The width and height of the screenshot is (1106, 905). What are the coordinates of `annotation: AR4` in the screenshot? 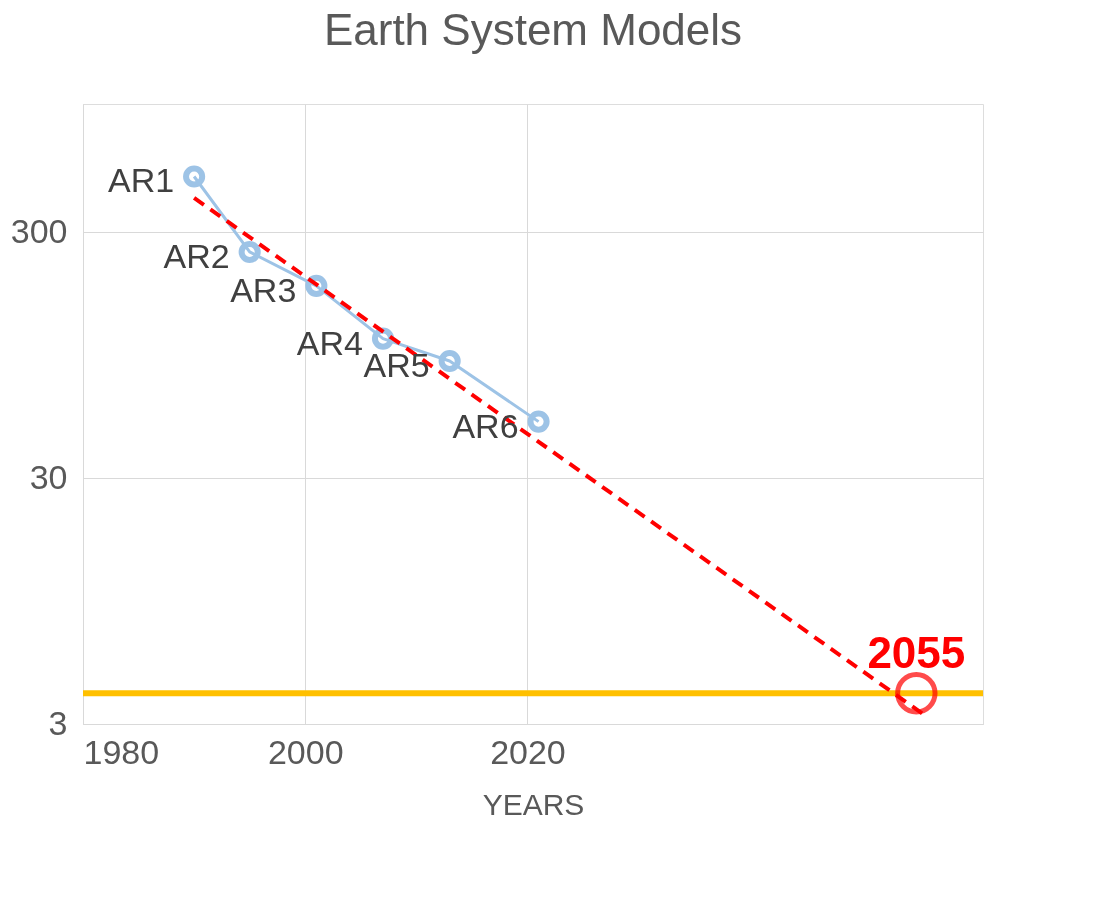 It's located at (329, 342).